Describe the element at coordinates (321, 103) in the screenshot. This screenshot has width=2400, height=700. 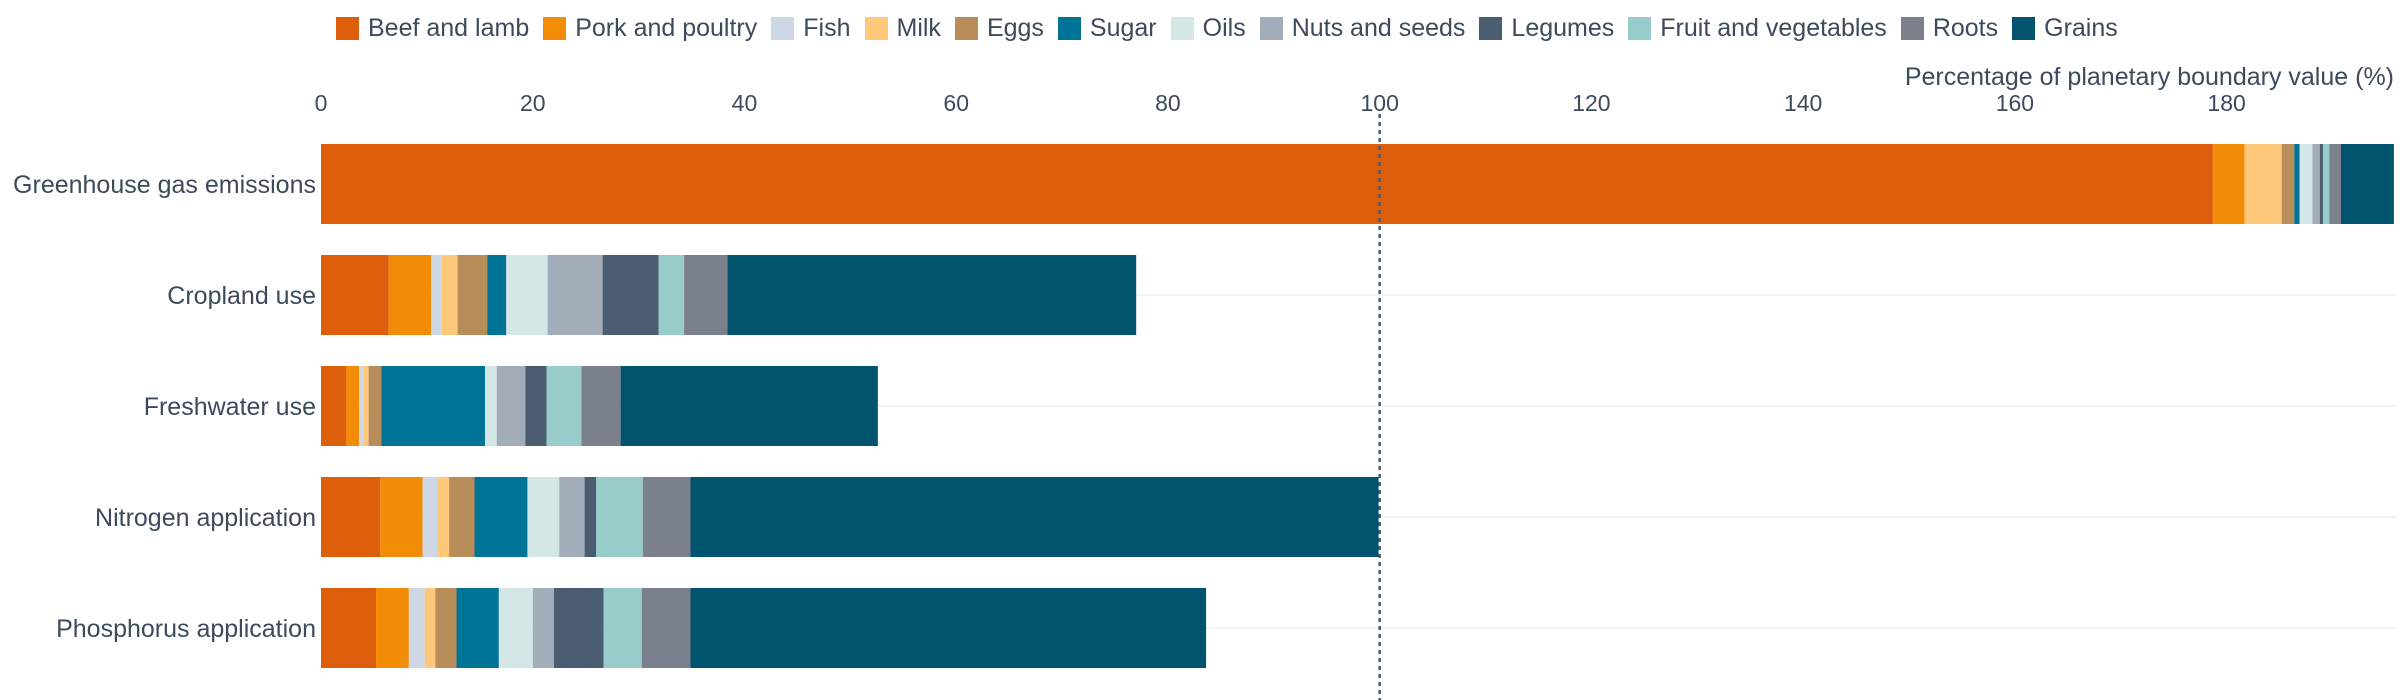
I see `x-tick-label: 0` at that location.